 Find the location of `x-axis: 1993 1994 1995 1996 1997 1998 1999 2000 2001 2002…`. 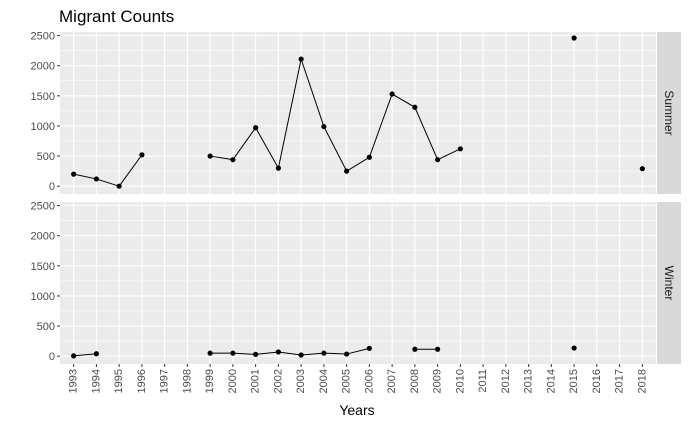

x-axis: 1993 1994 1995 1996 1997 1998 1999 2000 2001 2002… is located at coordinates (358, 378).